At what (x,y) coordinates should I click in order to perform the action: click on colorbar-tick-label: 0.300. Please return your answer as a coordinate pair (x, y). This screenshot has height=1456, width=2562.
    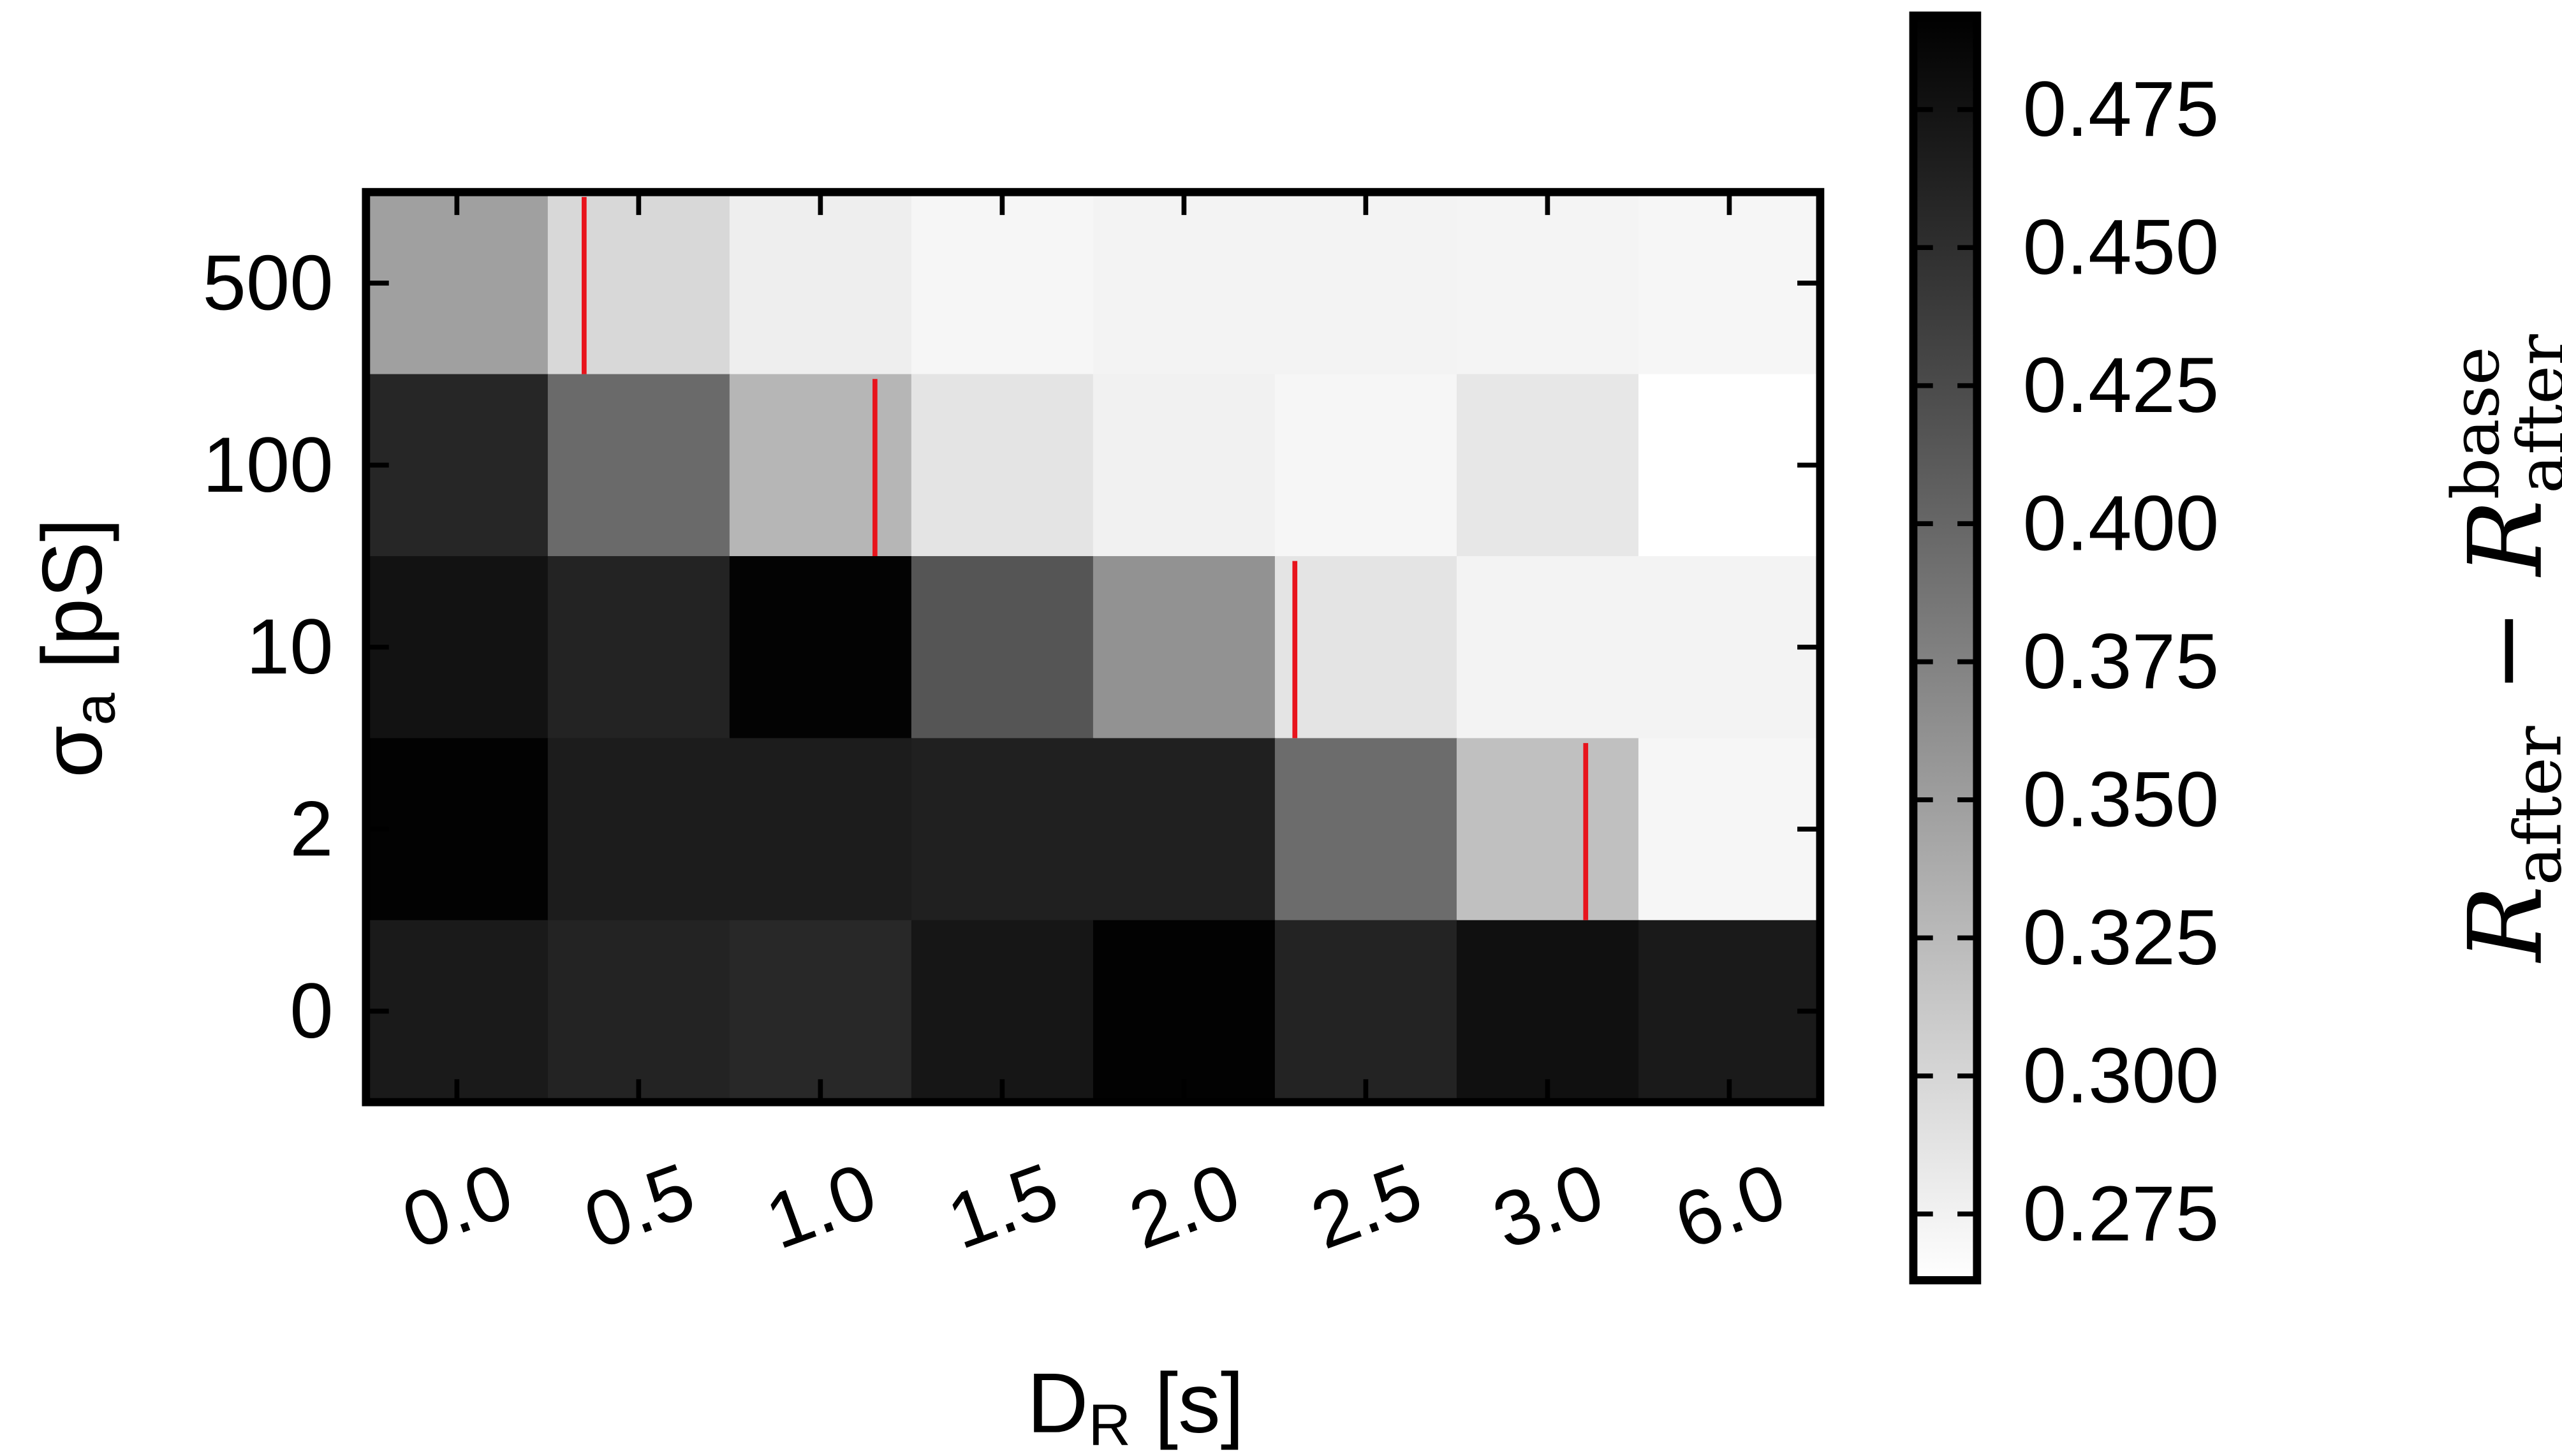
    Looking at the image, I should click on (2121, 1076).